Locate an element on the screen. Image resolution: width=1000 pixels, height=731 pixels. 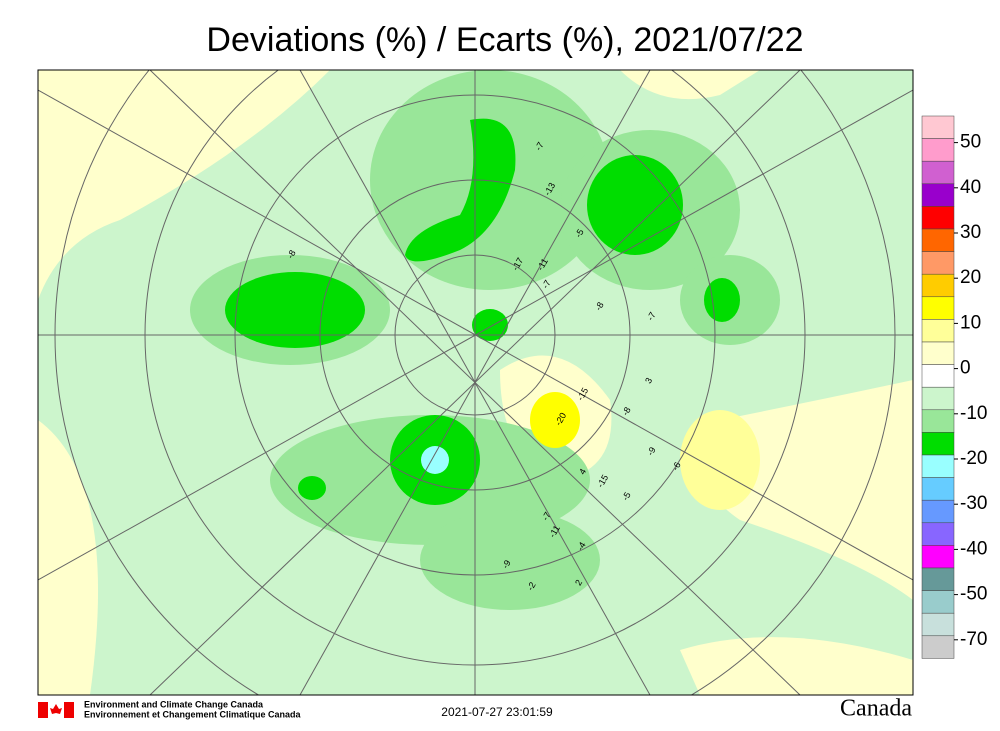
very-negative-area is located at coordinates (435, 460).